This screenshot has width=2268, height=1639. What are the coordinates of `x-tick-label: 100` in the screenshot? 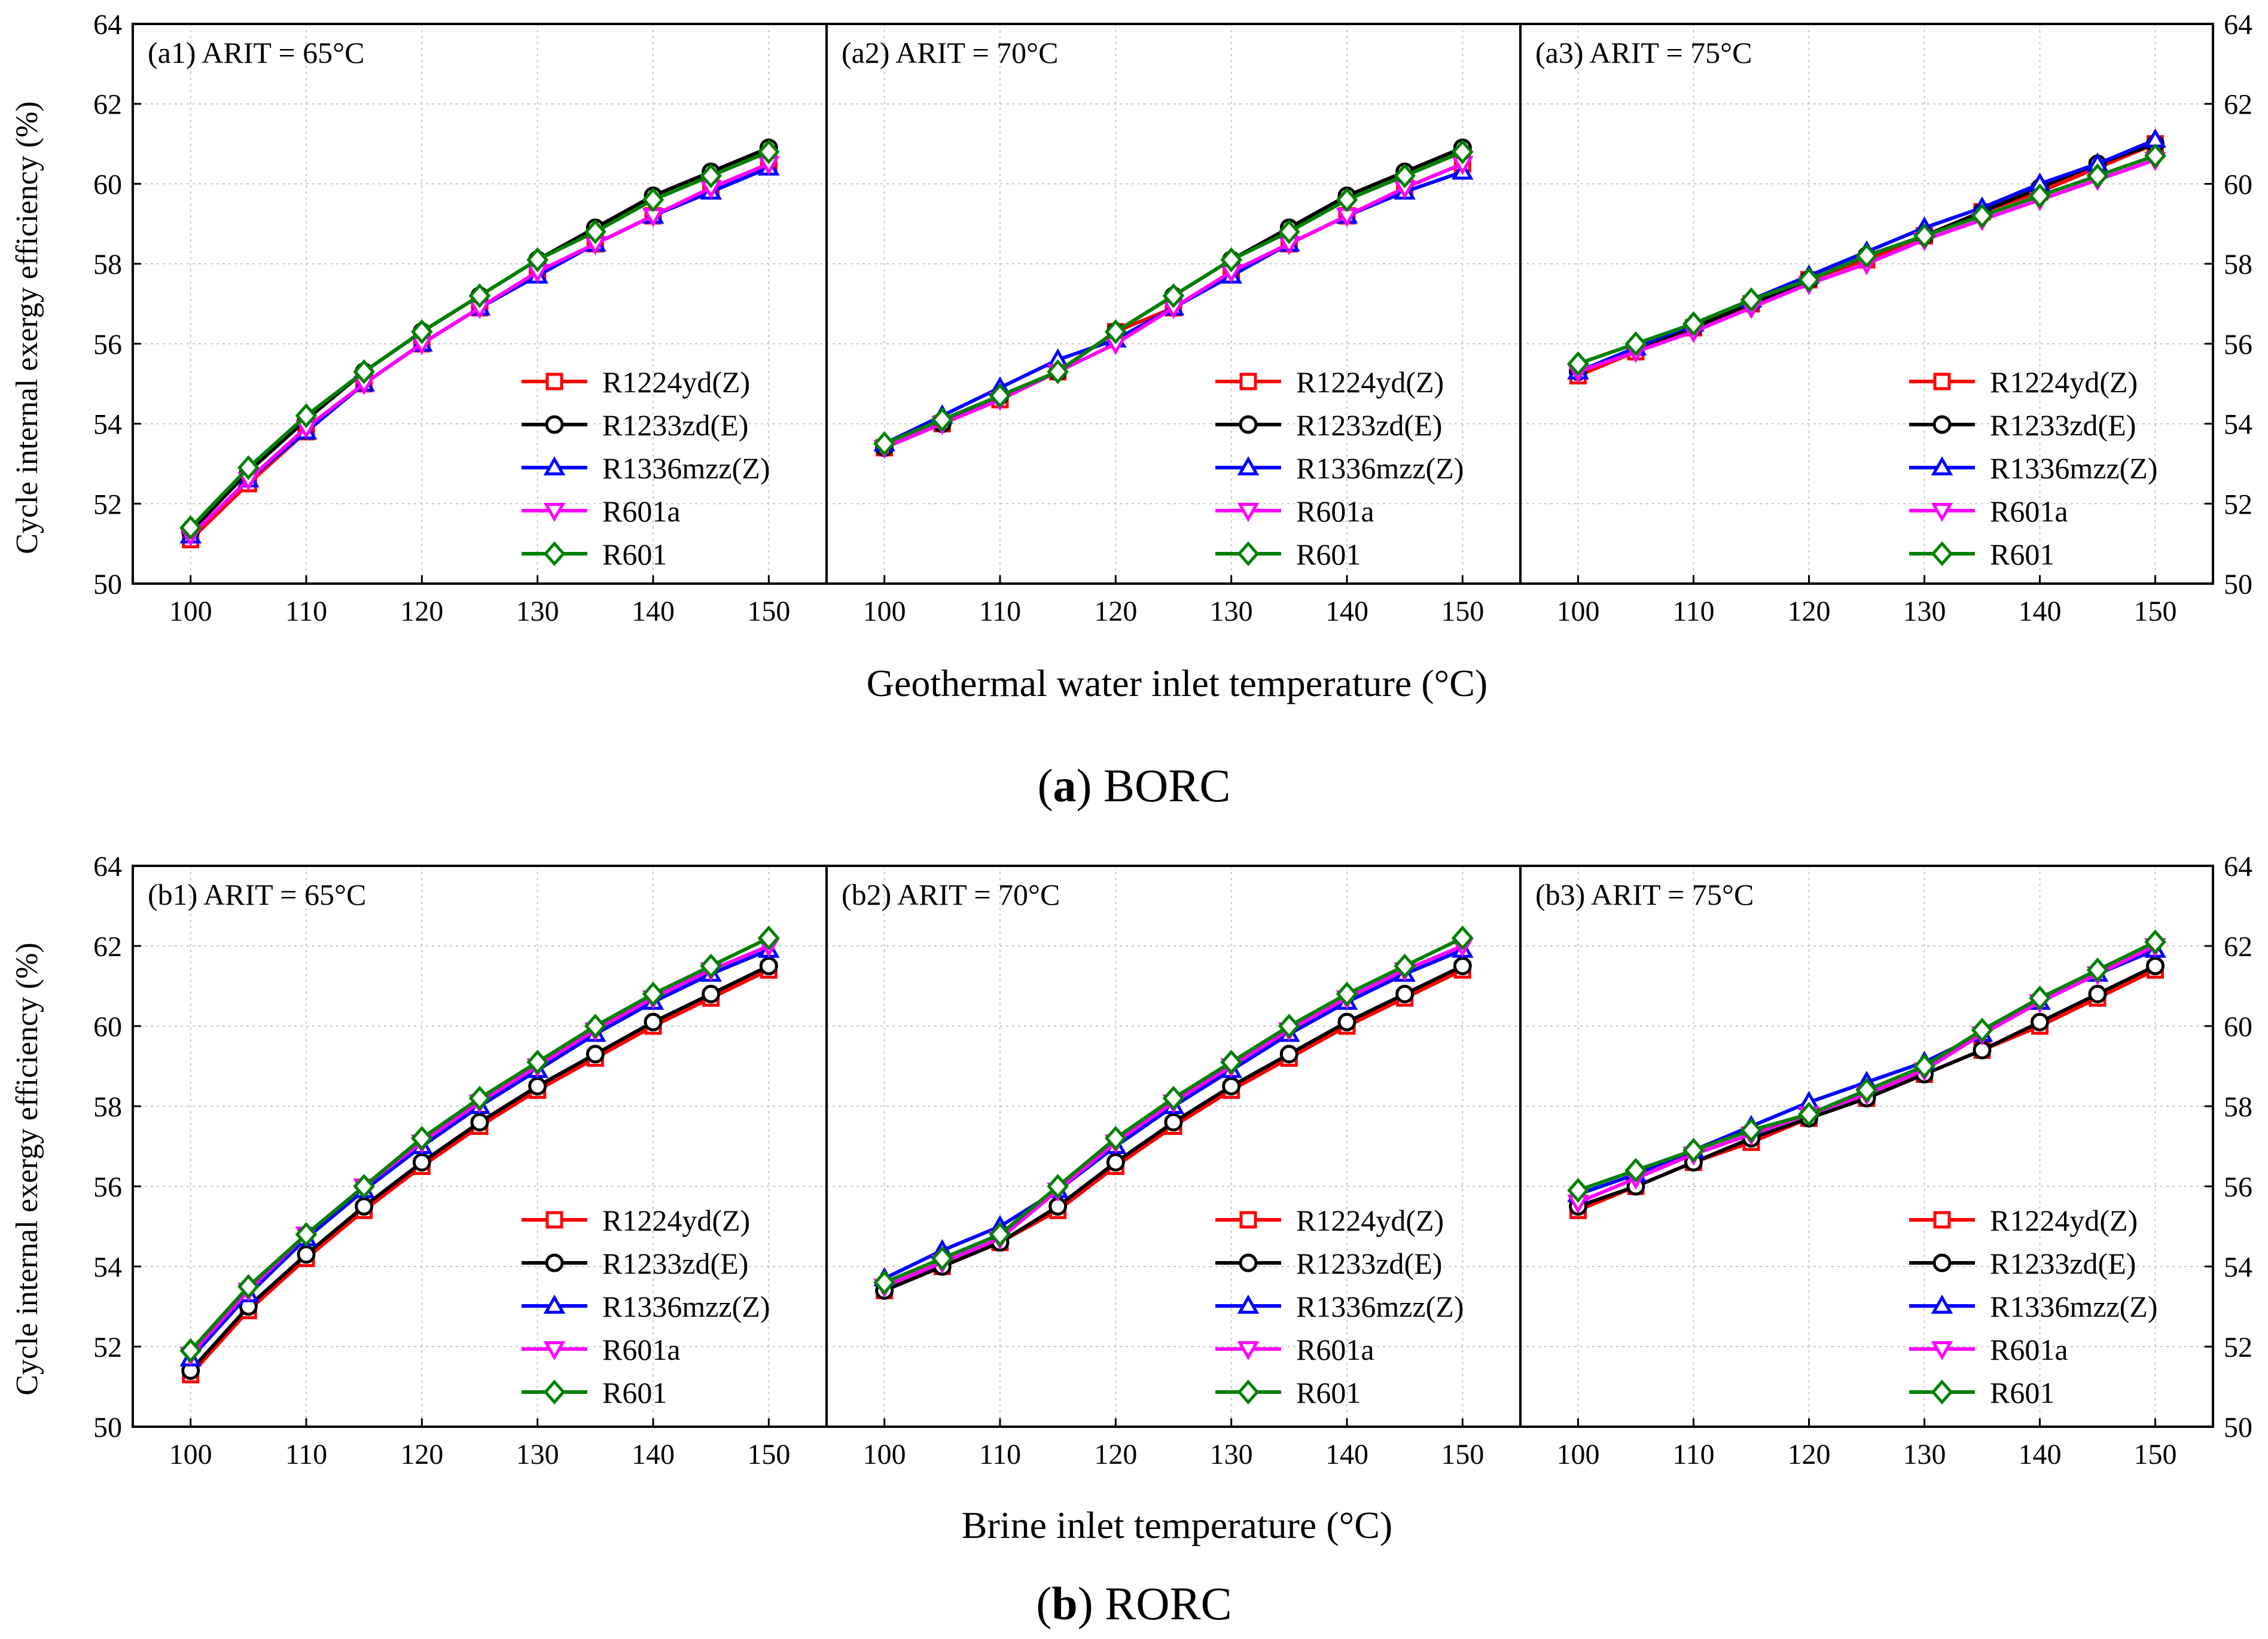 It's located at (1578, 1454).